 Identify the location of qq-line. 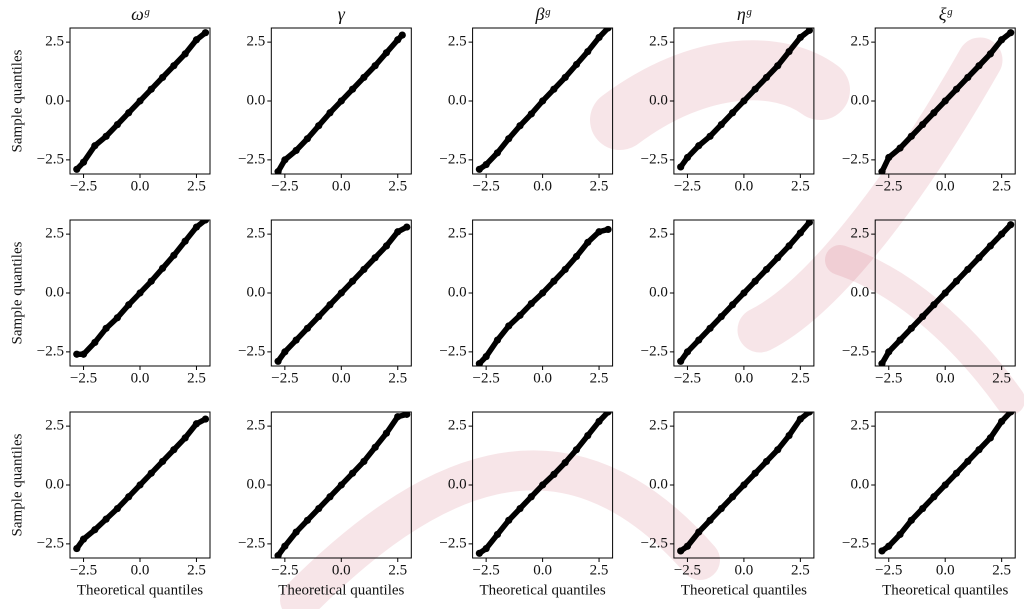
(543, 296).